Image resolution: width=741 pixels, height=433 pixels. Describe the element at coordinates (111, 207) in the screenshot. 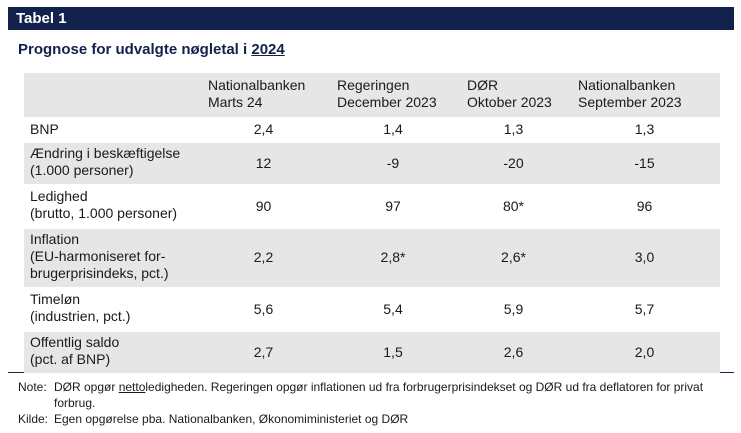

I see `row-label: Ledighed (brutto, 1.000 personer)` at that location.